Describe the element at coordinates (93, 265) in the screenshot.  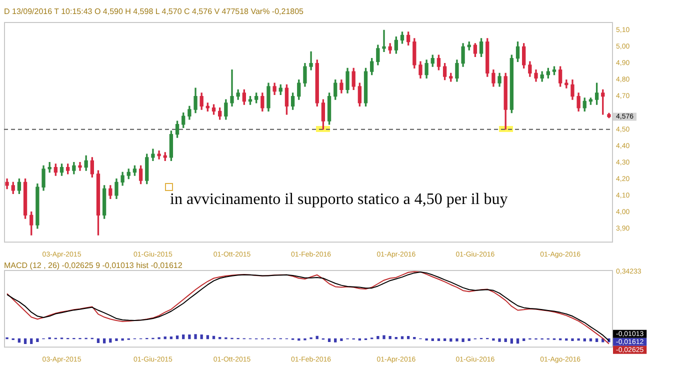
I see `chart-subtitle: MACD (12 , 26) -0,02625 9 -0,01013 hist -0,01612` at that location.